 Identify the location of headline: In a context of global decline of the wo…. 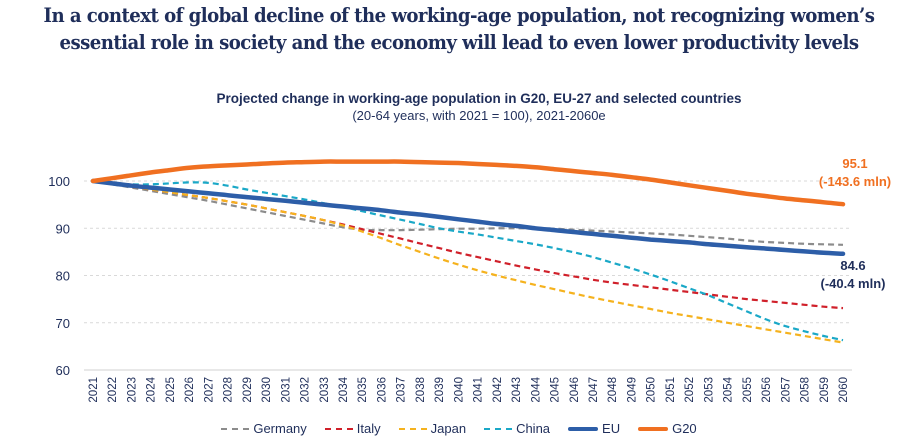
(459, 29).